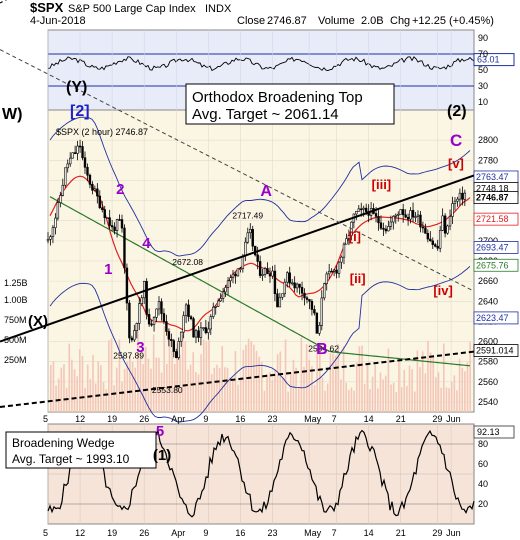  Describe the element at coordinates (488, 362) in the screenshot. I see `price-tick-label: 2580` at that location.